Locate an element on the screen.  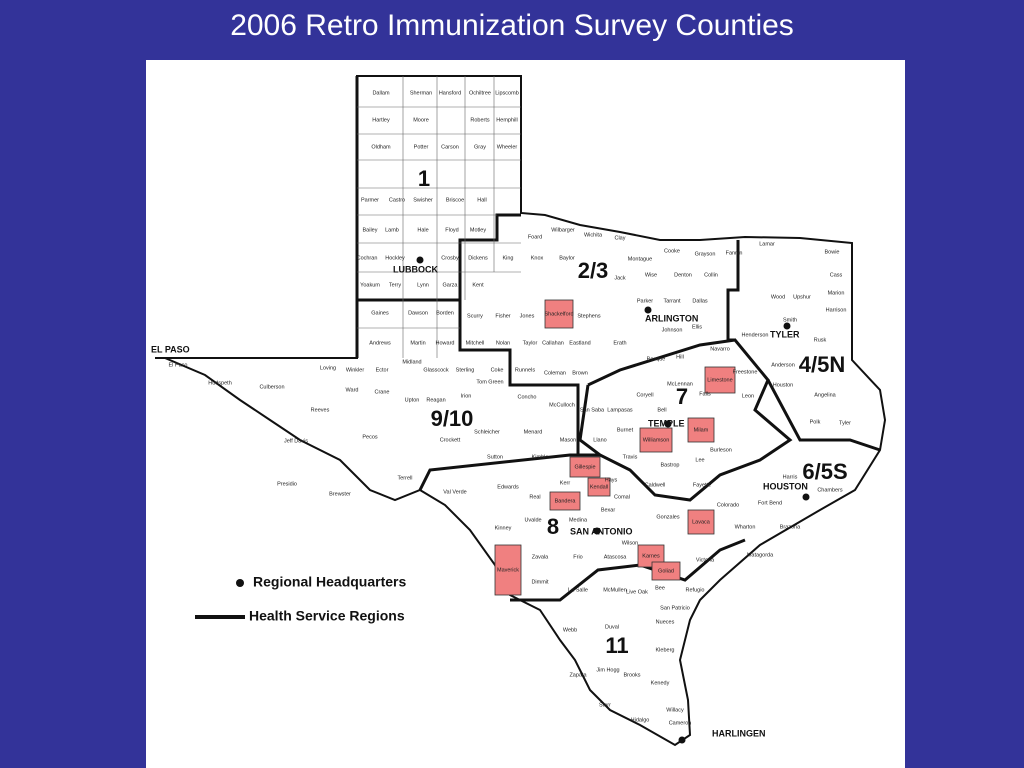
highlighted-county-label: Milam is located at coordinates (701, 430).